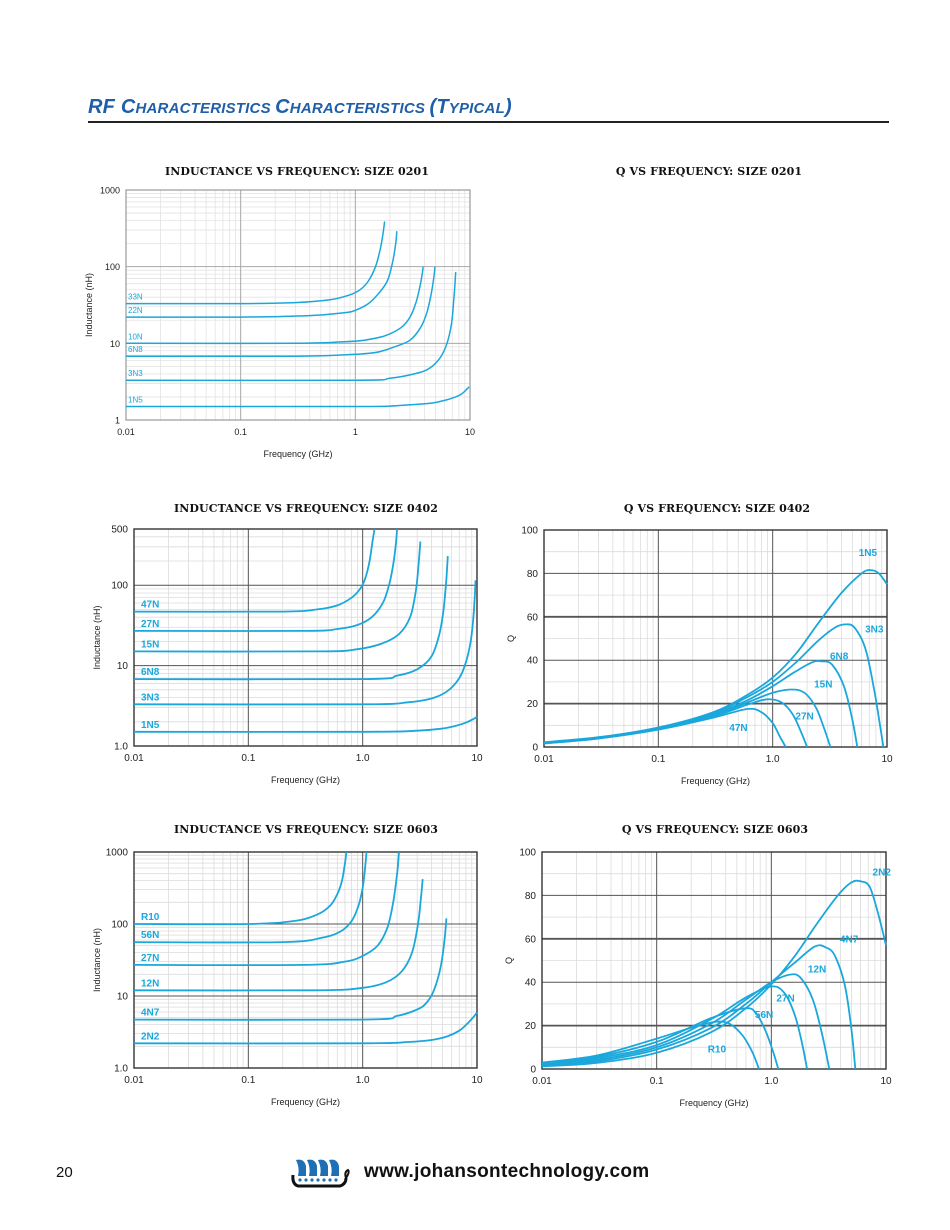  I want to click on x-tick-label: 1, so click(355, 432).